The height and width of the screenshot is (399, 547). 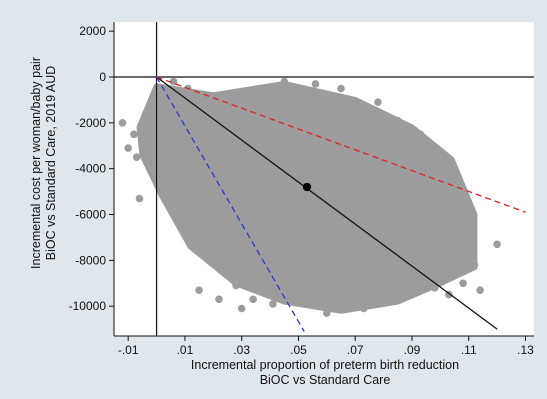 I want to click on y-axis-title-line-1: Incremental cost per woman/baby pair, so click(x=36, y=163).